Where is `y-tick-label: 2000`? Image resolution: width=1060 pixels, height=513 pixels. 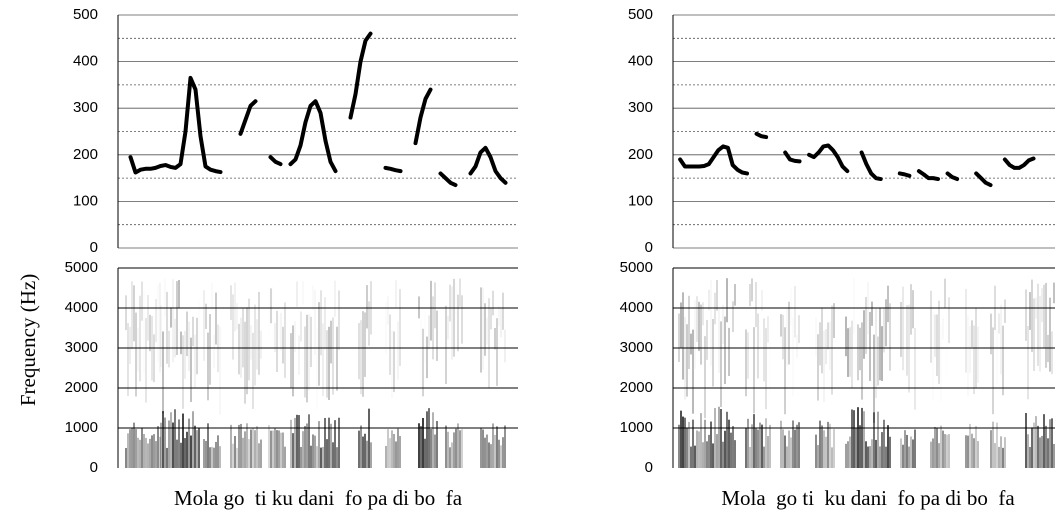 y-tick-label: 2000 is located at coordinates (636, 387).